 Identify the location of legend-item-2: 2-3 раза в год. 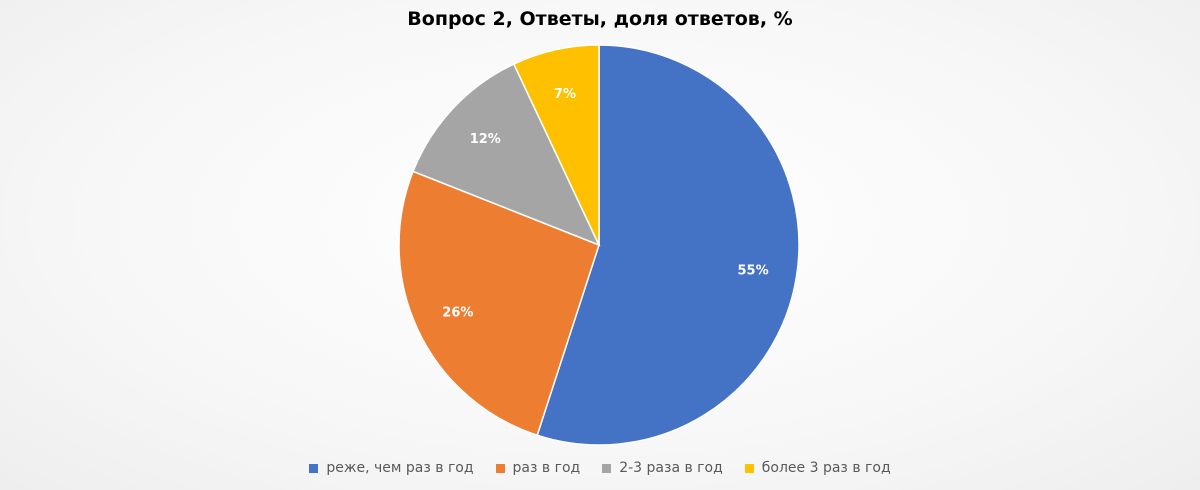
(662, 468).